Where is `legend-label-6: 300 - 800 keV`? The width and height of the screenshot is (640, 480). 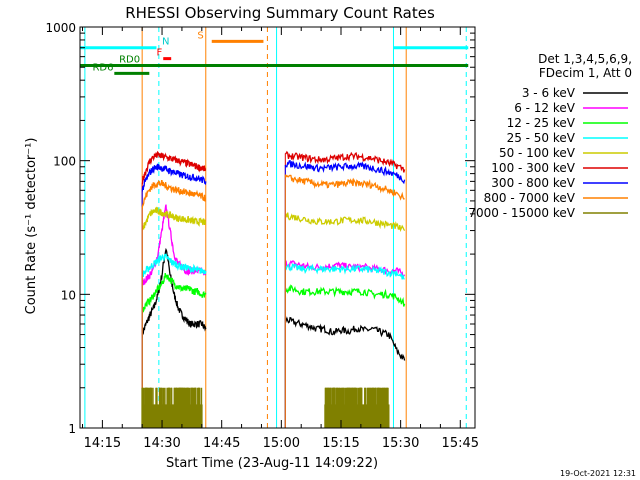 legend-label-6: 300 - 800 keV is located at coordinates (533, 183).